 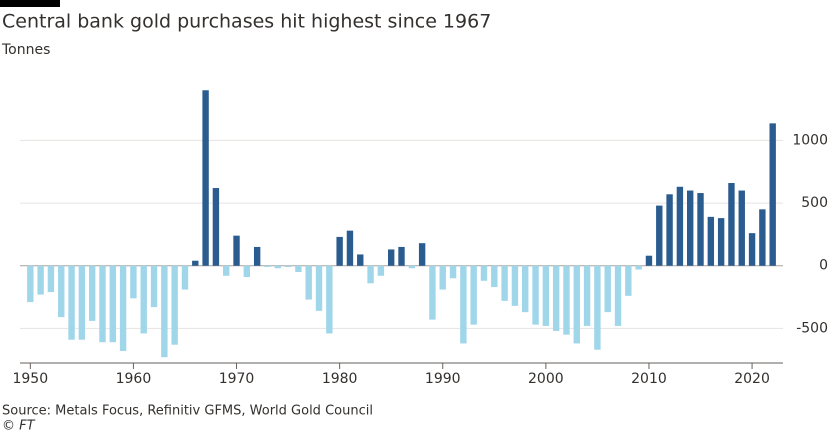 I want to click on y-tick-label: -500, so click(x=812, y=328).